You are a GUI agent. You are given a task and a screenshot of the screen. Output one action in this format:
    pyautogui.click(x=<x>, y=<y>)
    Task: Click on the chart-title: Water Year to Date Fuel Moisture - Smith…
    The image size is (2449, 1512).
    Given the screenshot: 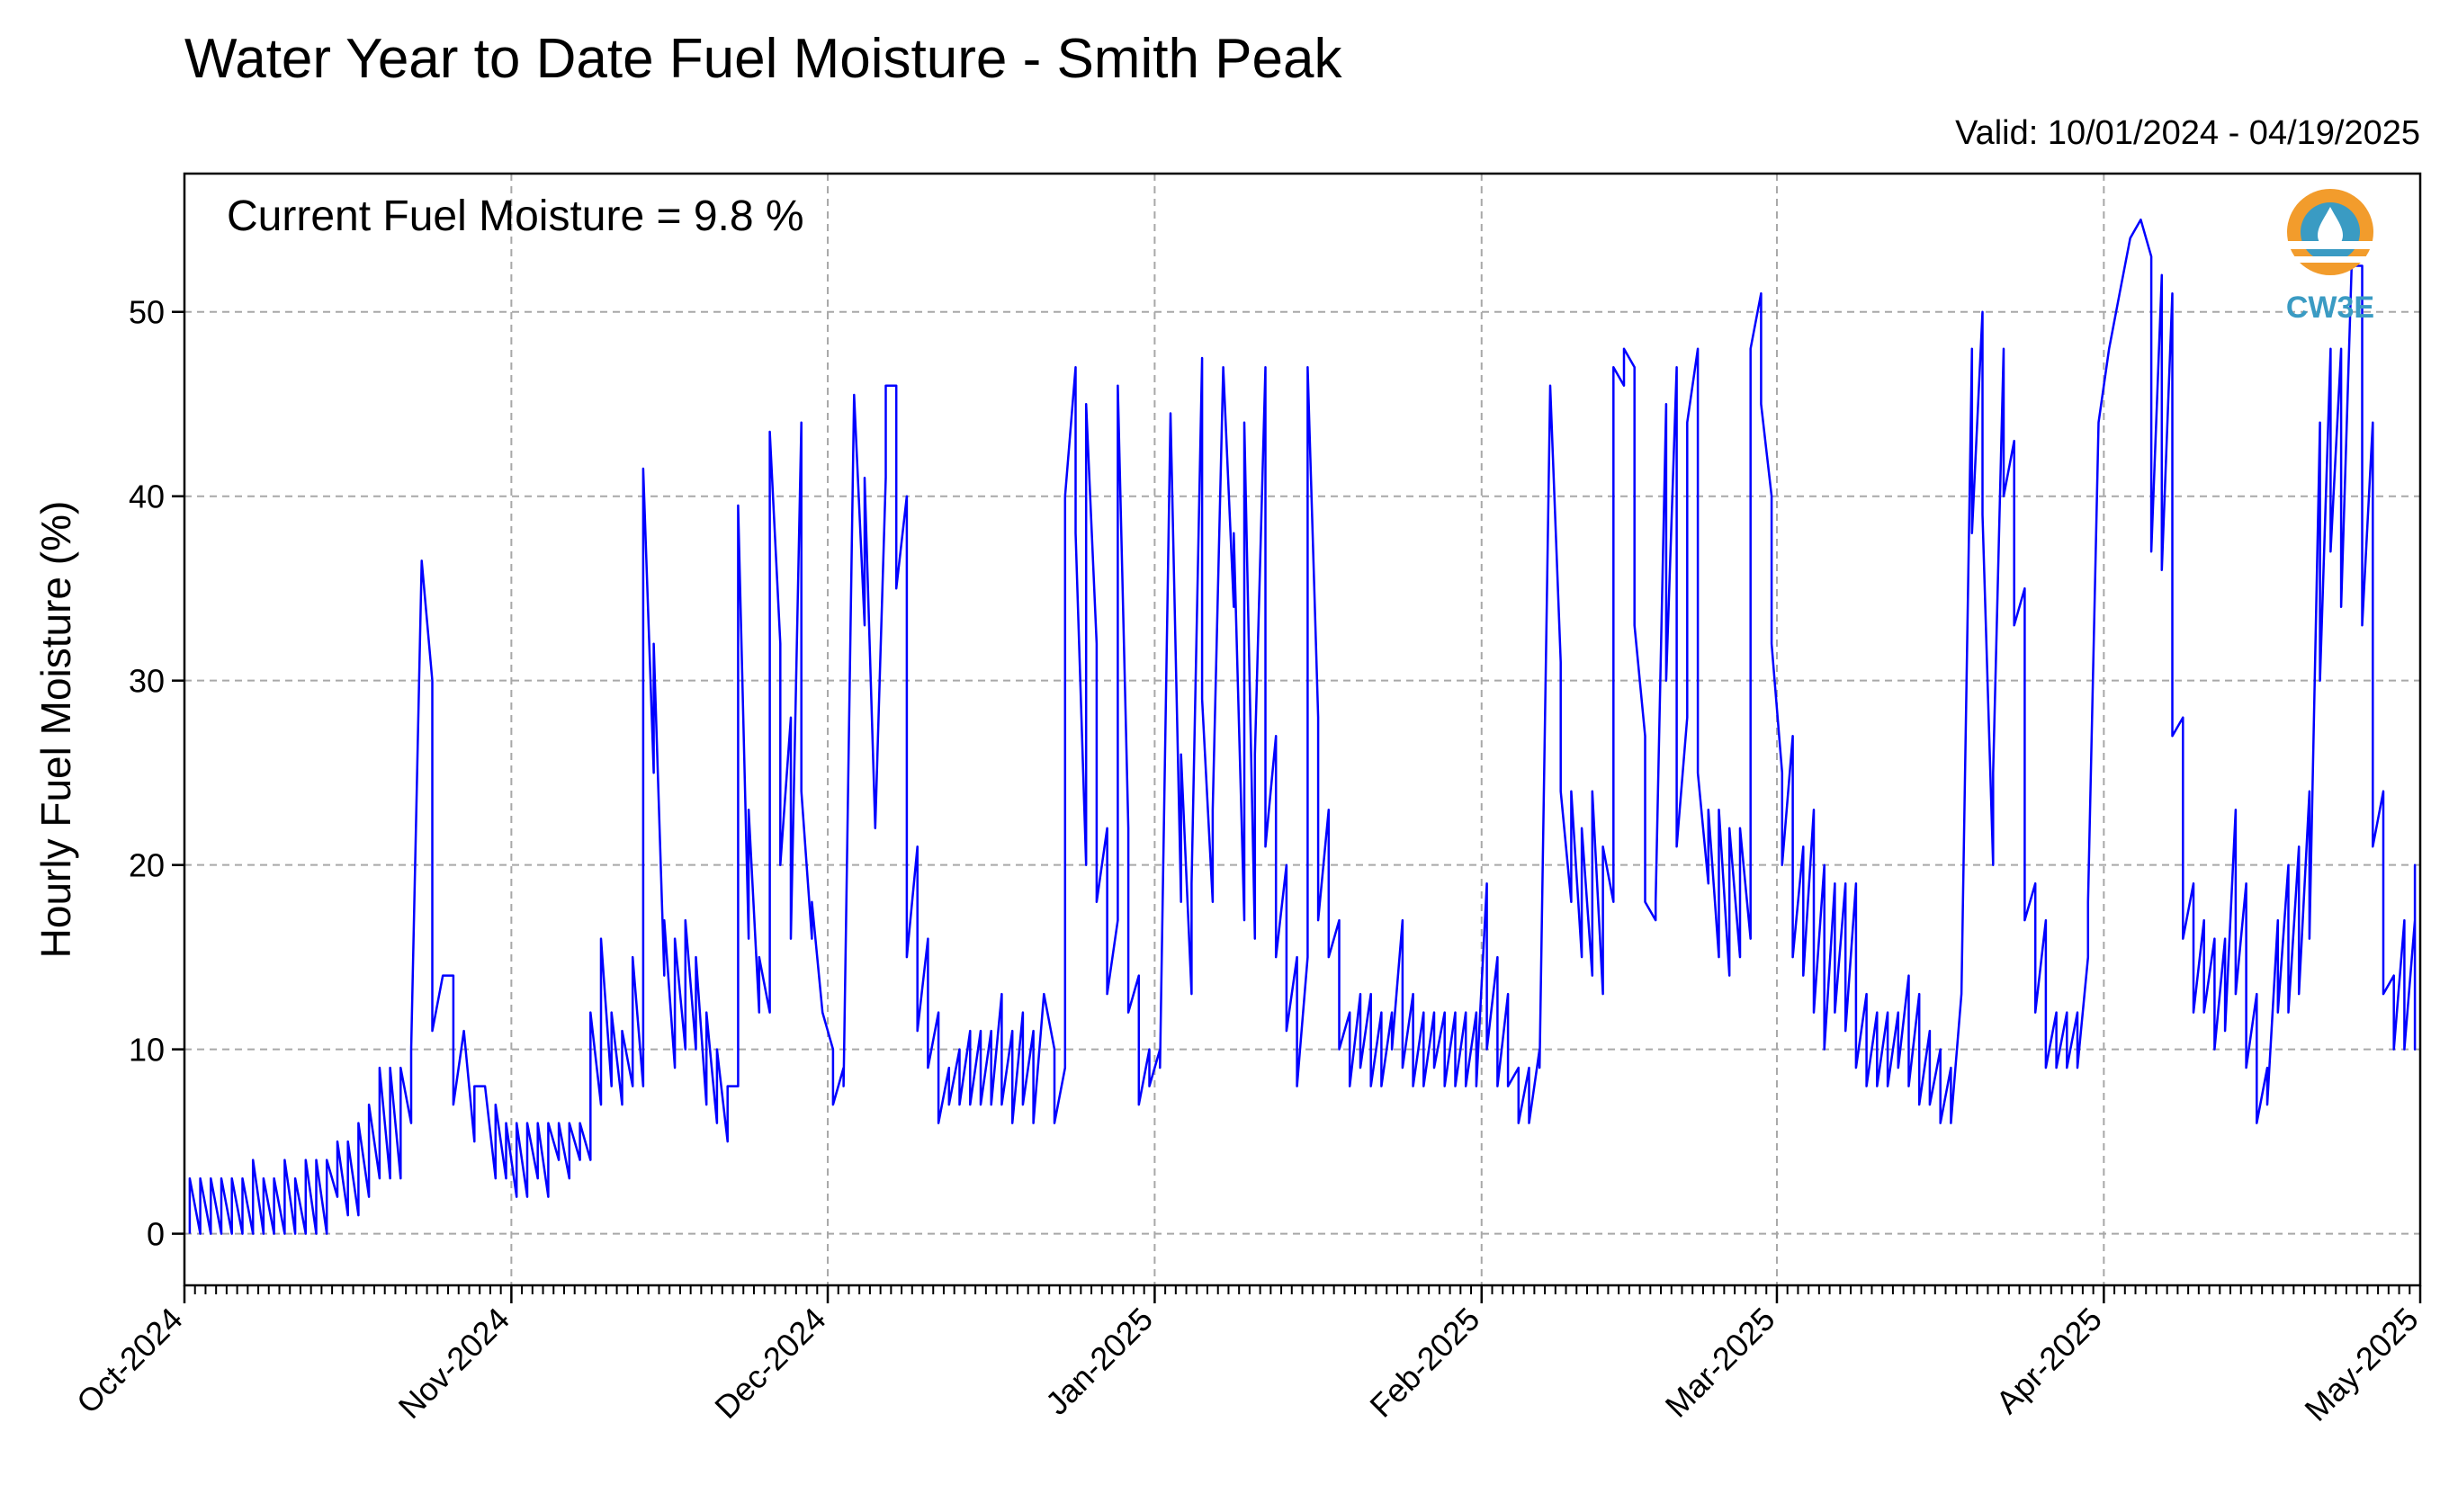 What is the action you would take?
    pyautogui.click(x=763, y=59)
    